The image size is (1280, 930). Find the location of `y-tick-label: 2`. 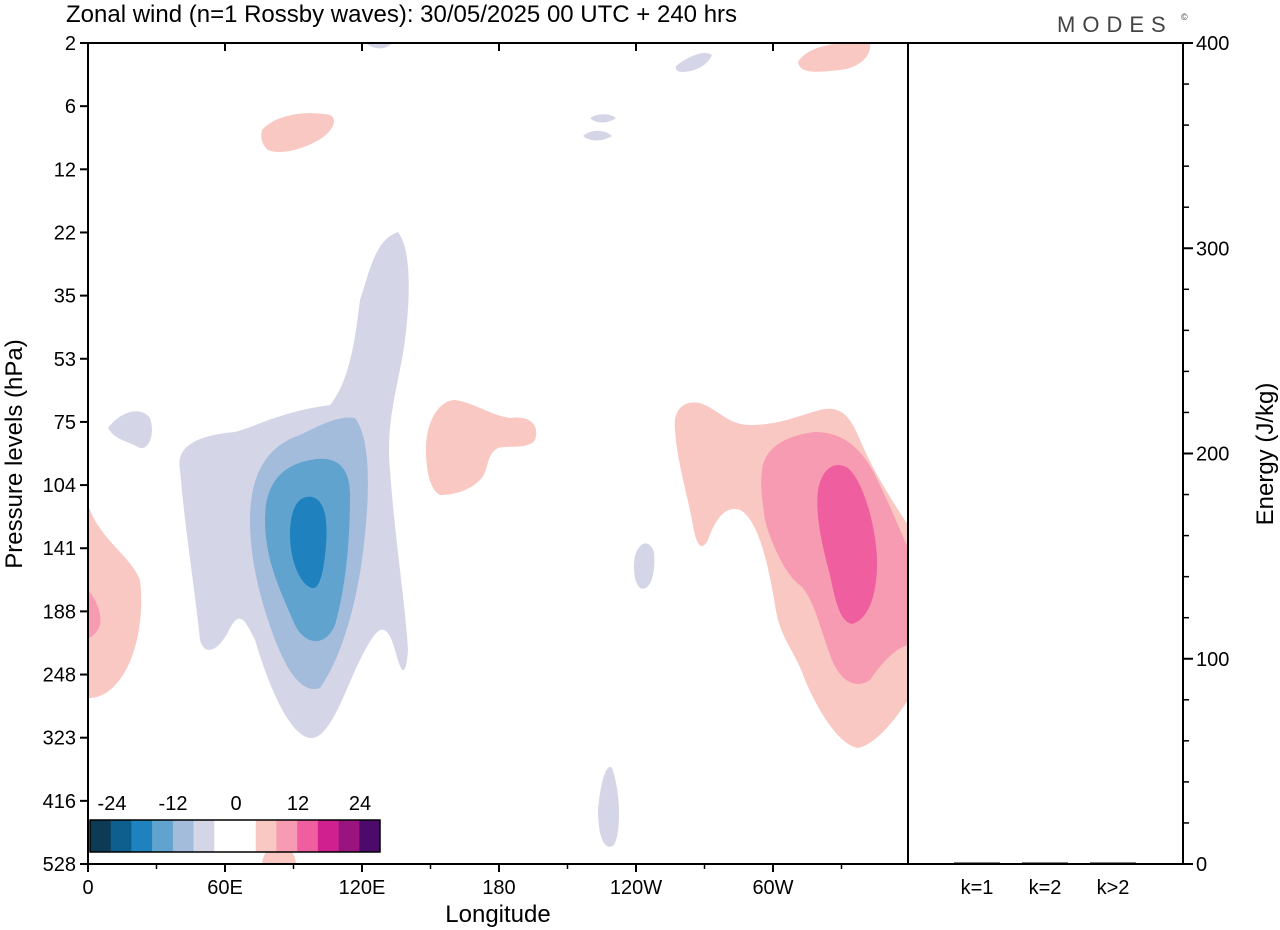

y-tick-label: 2 is located at coordinates (70, 44).